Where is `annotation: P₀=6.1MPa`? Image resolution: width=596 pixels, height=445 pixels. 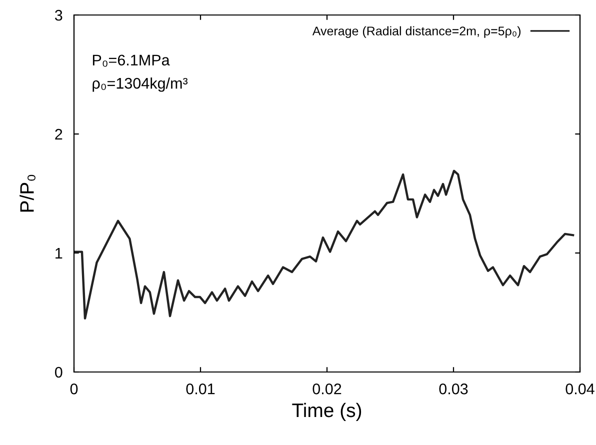 annotation: P₀=6.1MPa is located at coordinates (131, 60).